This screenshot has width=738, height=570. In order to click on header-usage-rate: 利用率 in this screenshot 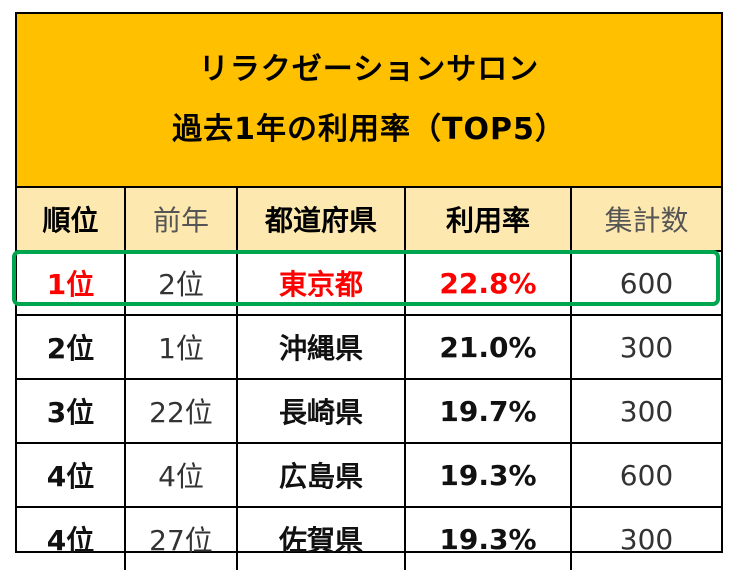, I will do `click(488, 220)`.